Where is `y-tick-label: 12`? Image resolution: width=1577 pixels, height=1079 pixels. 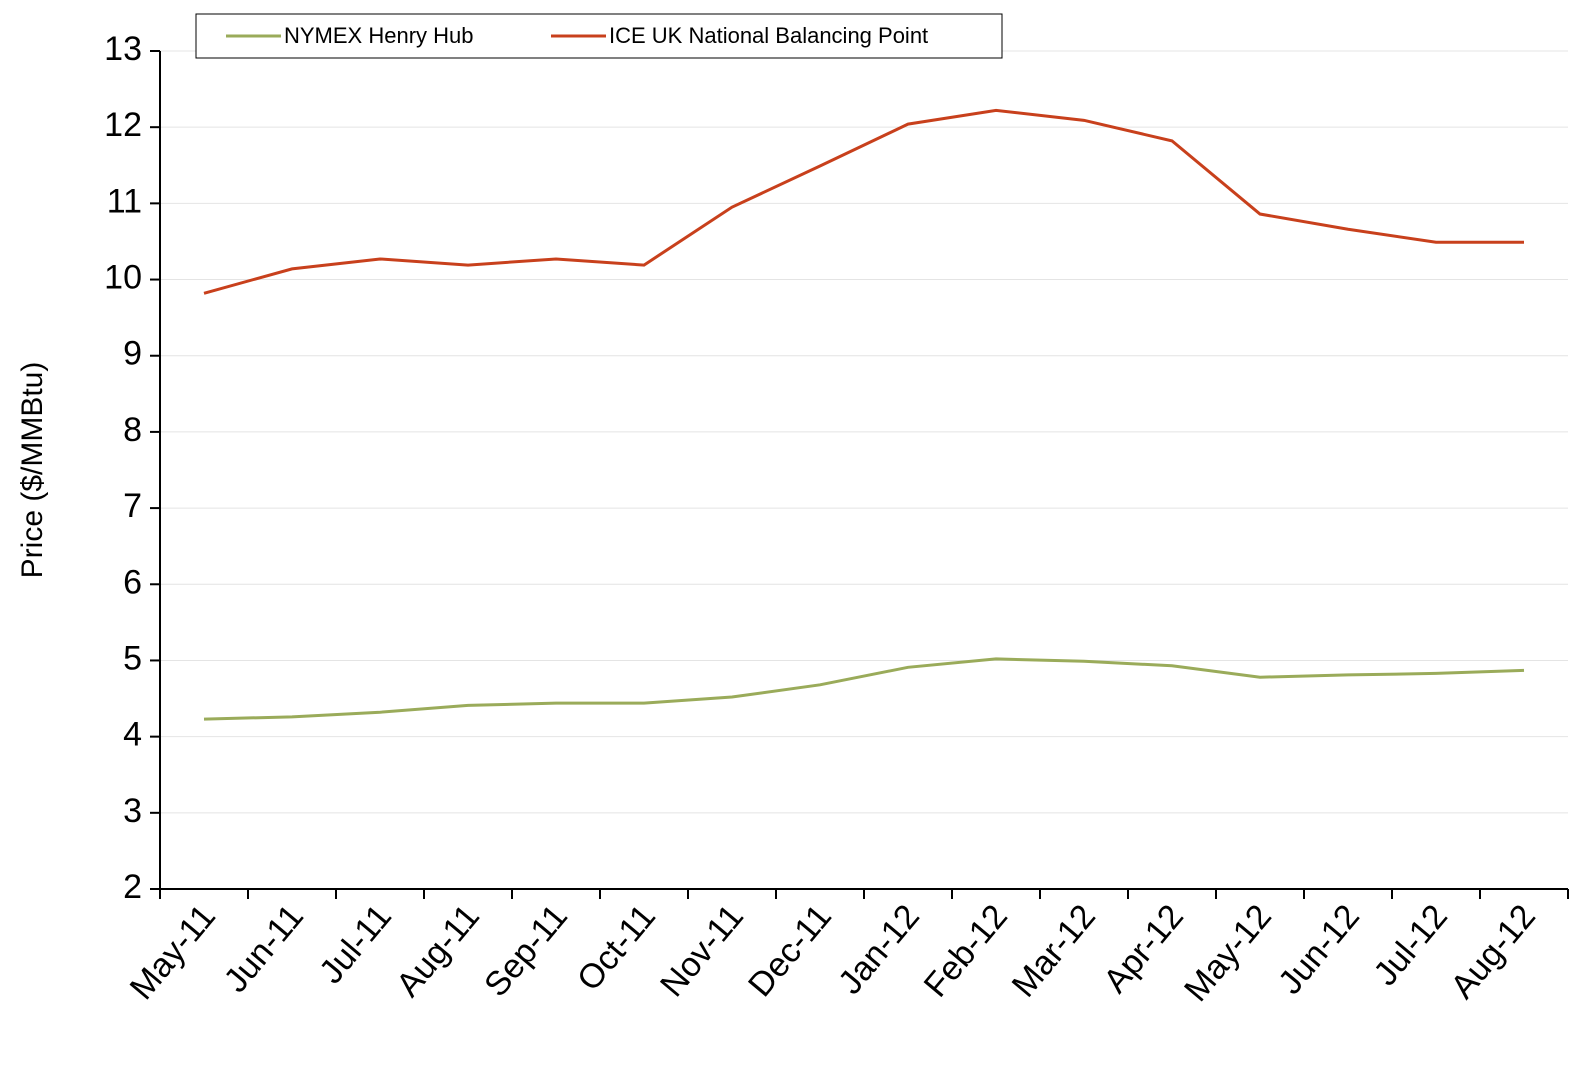 y-tick-label: 12 is located at coordinates (123, 125).